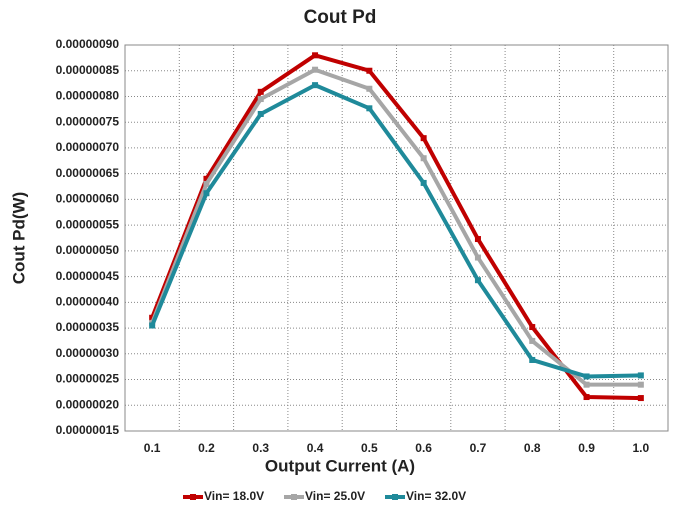 This screenshot has height=520, width=679. I want to click on chart-title: Cout Pd, so click(340, 17).